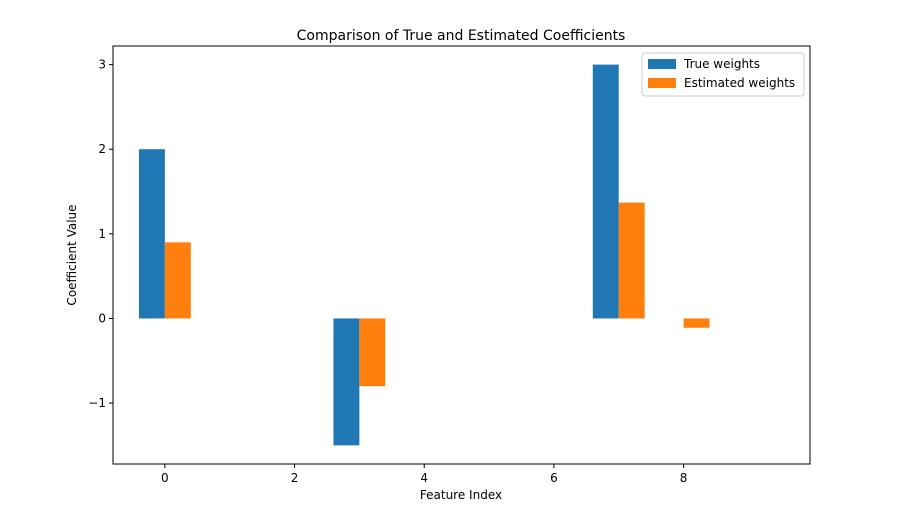 This screenshot has height=506, width=900. I want to click on y-axis-label: Coefficient Value, so click(72, 254).